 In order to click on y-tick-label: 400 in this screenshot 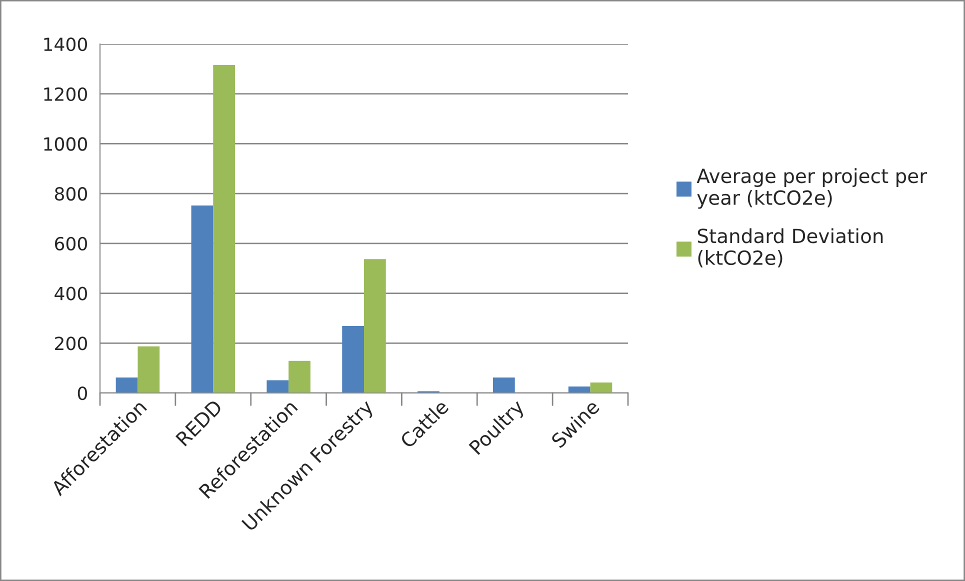, I will do `click(70, 293)`.